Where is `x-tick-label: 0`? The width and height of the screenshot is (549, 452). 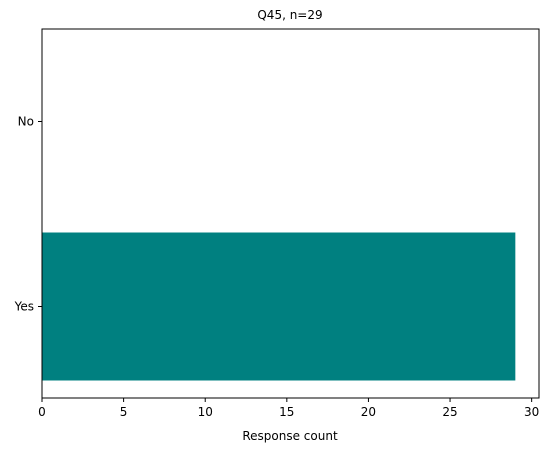 x-tick-label: 0 is located at coordinates (42, 412).